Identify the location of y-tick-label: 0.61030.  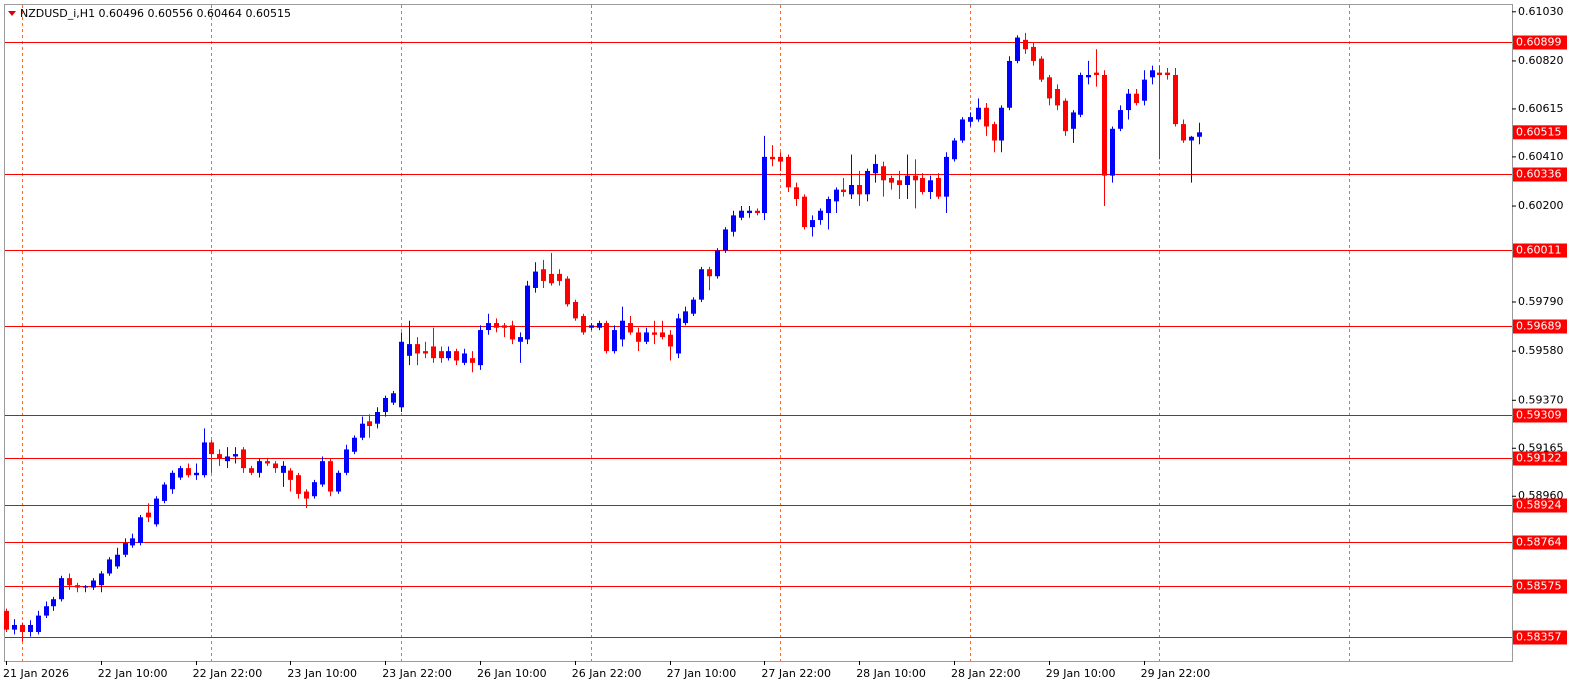
(1541, 11).